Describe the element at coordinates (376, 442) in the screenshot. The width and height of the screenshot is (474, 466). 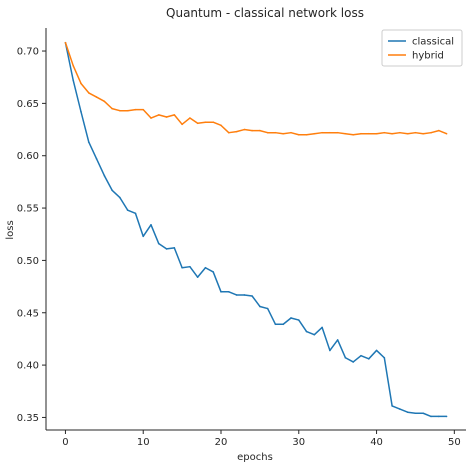
I see `x-tick-label: 40` at that location.